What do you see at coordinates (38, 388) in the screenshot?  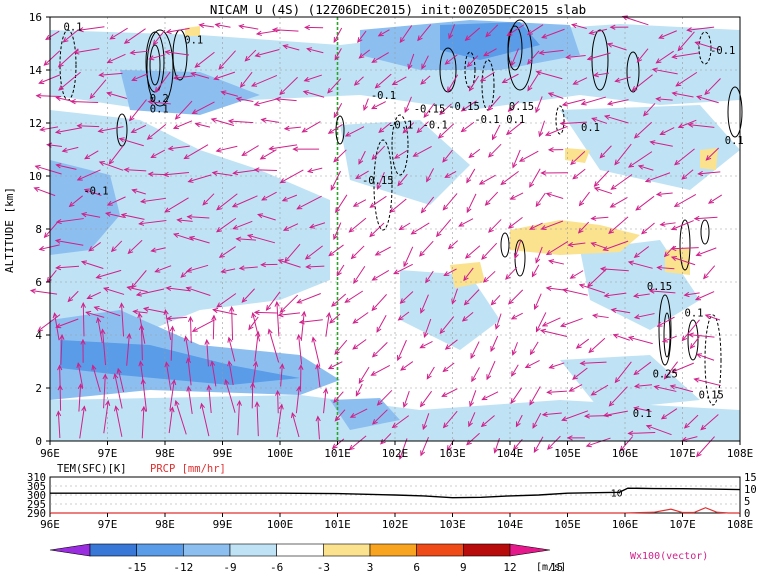 I see `y-tick-label: 2` at bounding box center [38, 388].